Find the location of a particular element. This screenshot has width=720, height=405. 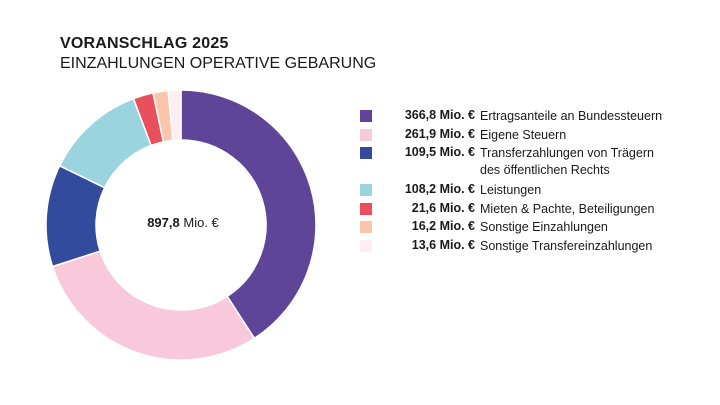

legend-label: Mieten & Pachte, Beteiligungen is located at coordinates (567, 208).